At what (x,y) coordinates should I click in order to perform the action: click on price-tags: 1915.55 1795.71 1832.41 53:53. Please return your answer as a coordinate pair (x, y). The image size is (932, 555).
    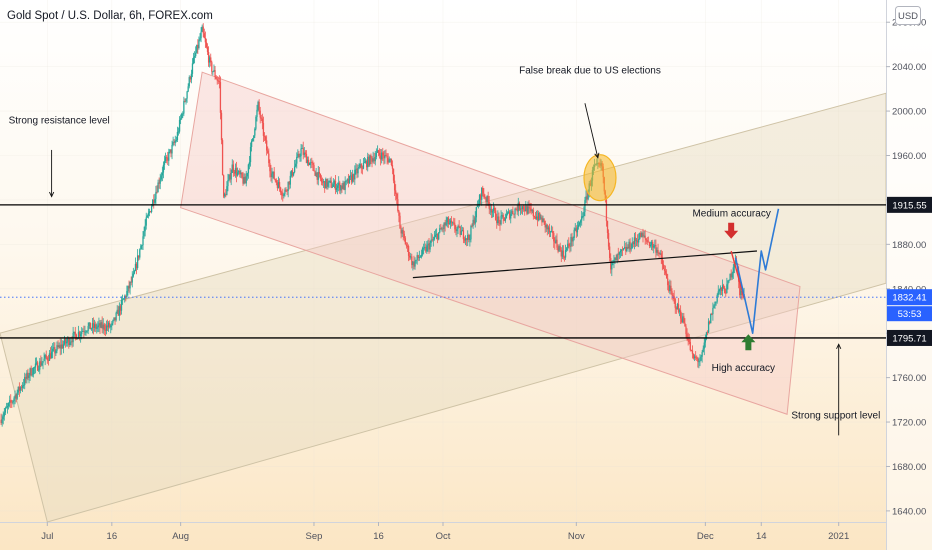
    Looking at the image, I should click on (909, 271).